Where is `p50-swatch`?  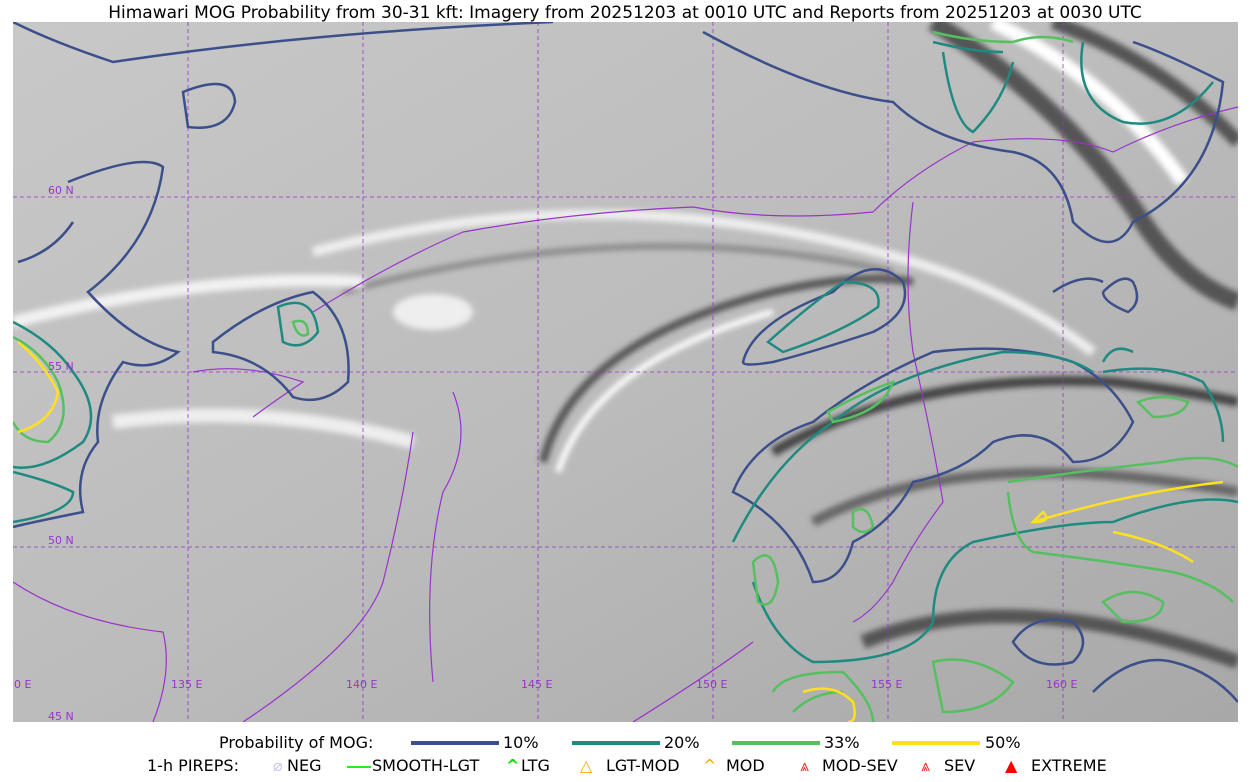 p50-swatch is located at coordinates (936, 743).